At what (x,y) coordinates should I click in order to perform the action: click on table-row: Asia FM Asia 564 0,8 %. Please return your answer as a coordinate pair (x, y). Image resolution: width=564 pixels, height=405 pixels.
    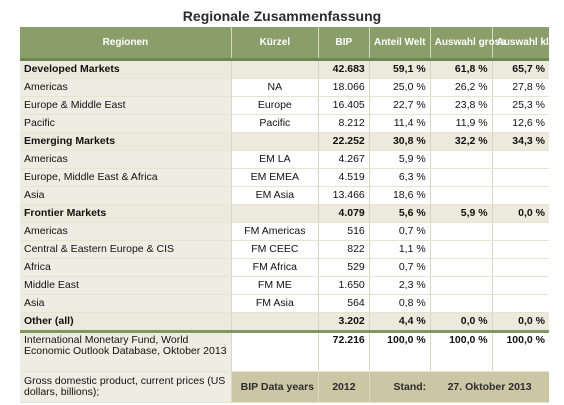
    Looking at the image, I should click on (284, 303).